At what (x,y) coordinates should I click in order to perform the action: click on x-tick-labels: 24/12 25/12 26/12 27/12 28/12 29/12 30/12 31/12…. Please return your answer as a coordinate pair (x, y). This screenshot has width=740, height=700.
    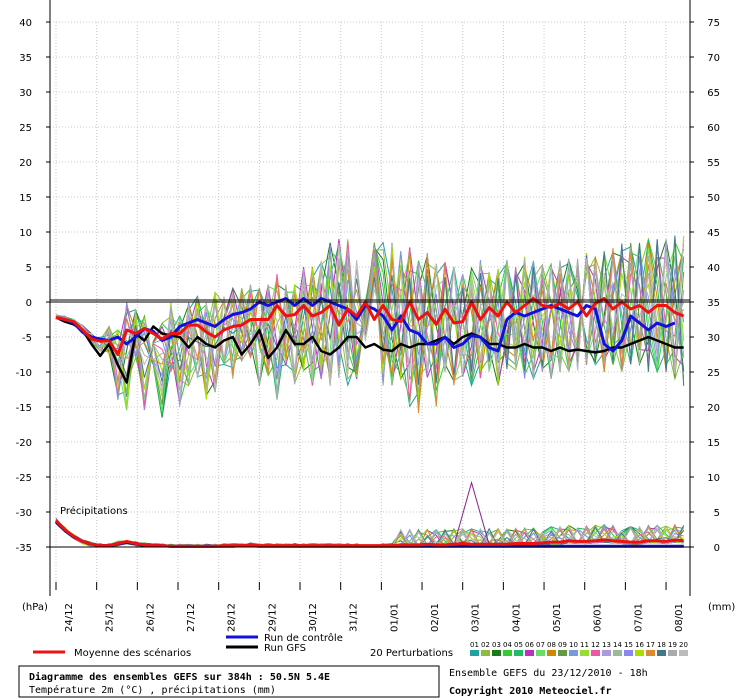
    Looking at the image, I should click on (370, 607).